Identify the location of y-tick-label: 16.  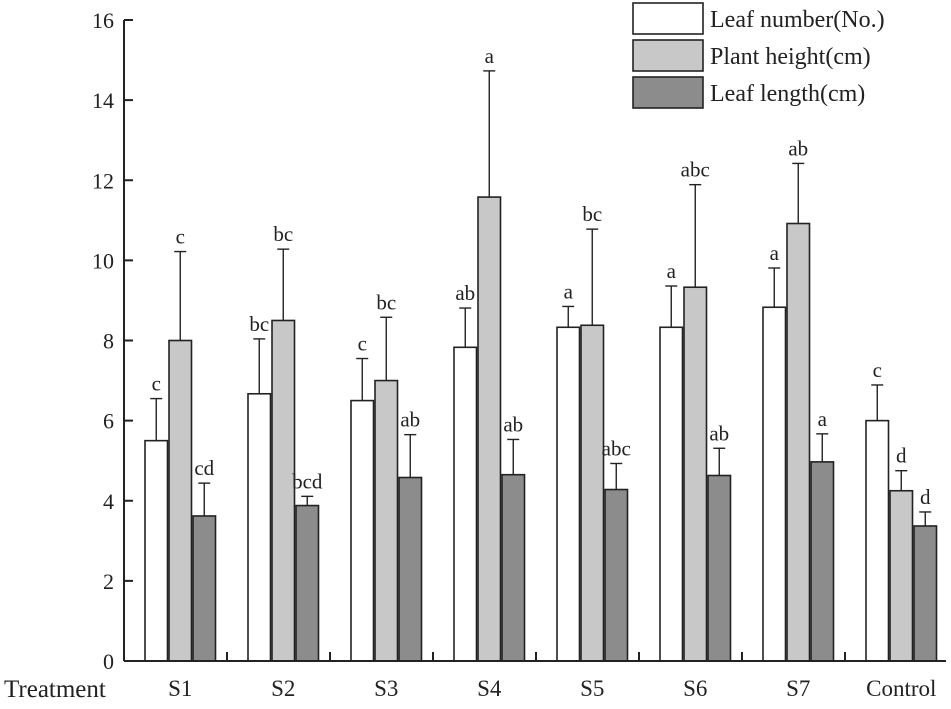
(103, 20).